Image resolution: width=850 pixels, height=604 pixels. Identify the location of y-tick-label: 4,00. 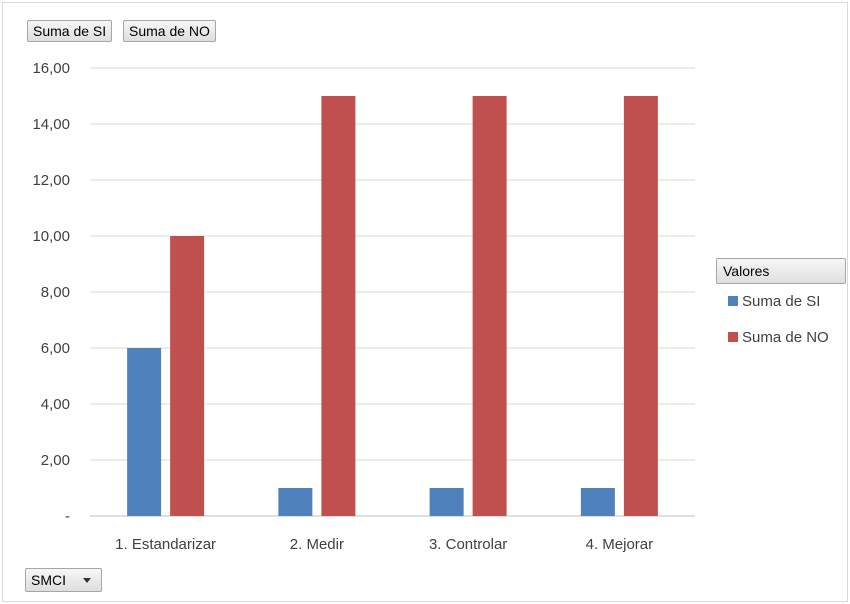
(55, 404).